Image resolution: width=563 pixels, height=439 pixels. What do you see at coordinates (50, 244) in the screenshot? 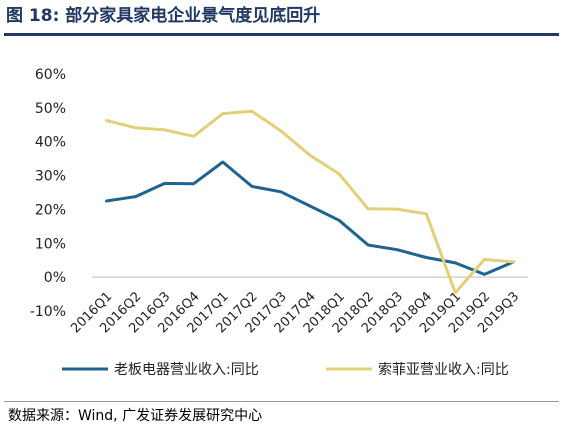
I see `y-tick-label: 10%` at bounding box center [50, 244].